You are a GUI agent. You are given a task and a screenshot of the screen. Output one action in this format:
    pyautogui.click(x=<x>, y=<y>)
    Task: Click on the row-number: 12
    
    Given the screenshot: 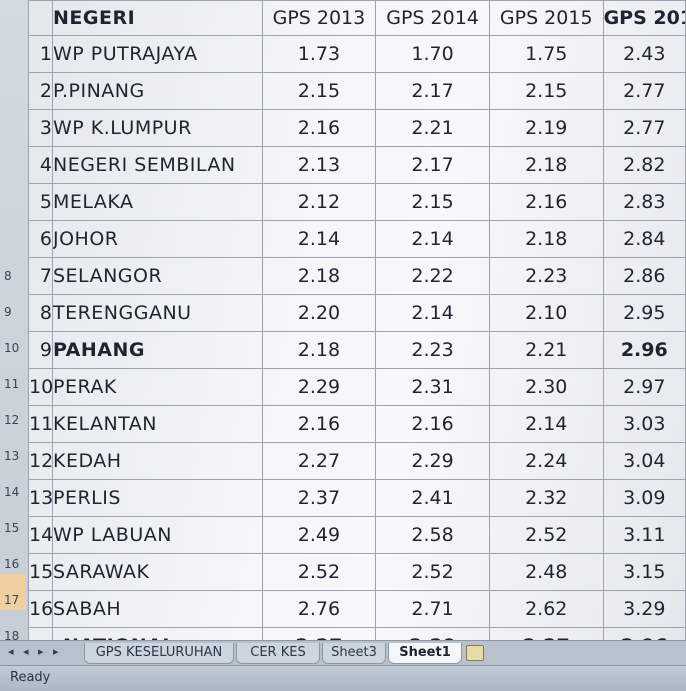 What is the action you would take?
    pyautogui.click(x=12, y=420)
    